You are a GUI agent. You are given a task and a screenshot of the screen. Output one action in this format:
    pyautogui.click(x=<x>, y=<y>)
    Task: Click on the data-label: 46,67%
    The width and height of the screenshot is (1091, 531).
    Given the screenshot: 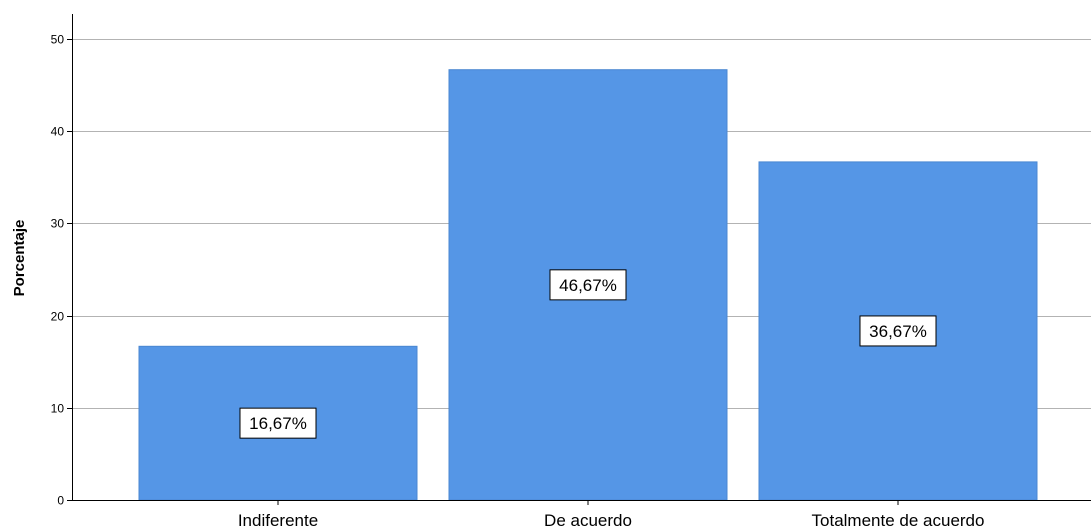 What is the action you would take?
    pyautogui.click(x=588, y=285)
    